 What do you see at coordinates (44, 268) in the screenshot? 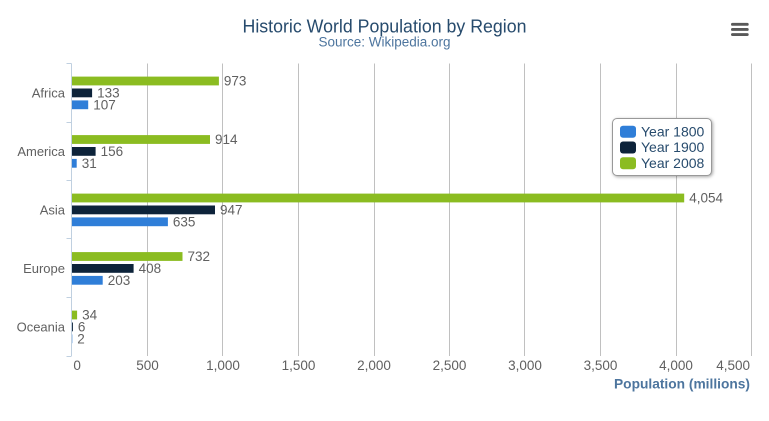
I see `svg-text: Europe` at bounding box center [44, 268].